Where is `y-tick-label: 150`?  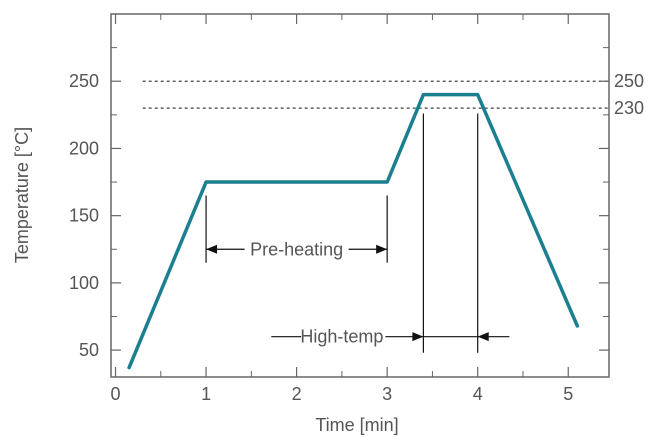 y-tick-label: 150 is located at coordinates (84, 216).